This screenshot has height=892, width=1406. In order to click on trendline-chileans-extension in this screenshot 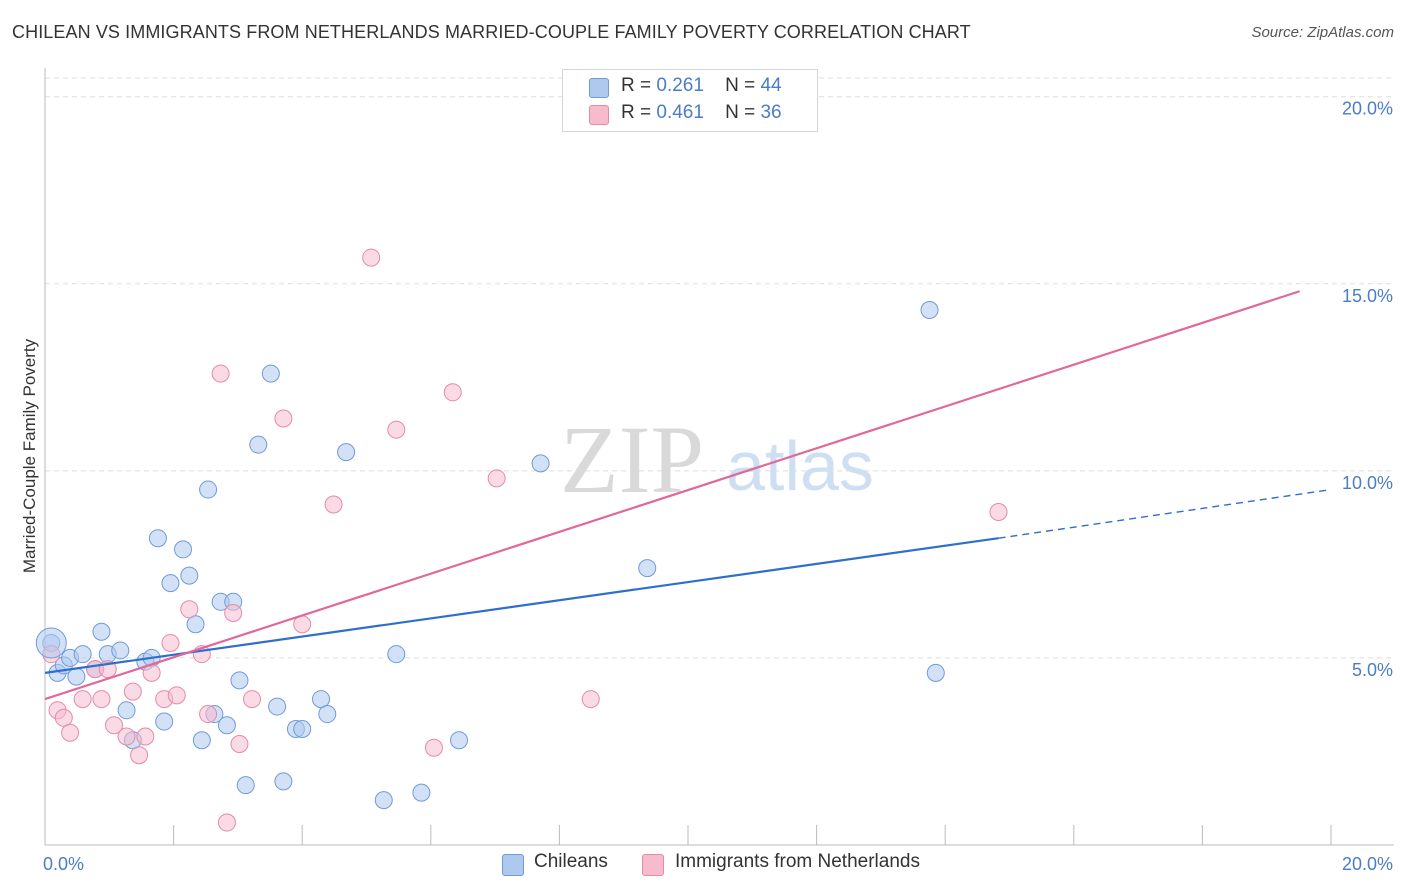, I will do `click(1165, 513)`.